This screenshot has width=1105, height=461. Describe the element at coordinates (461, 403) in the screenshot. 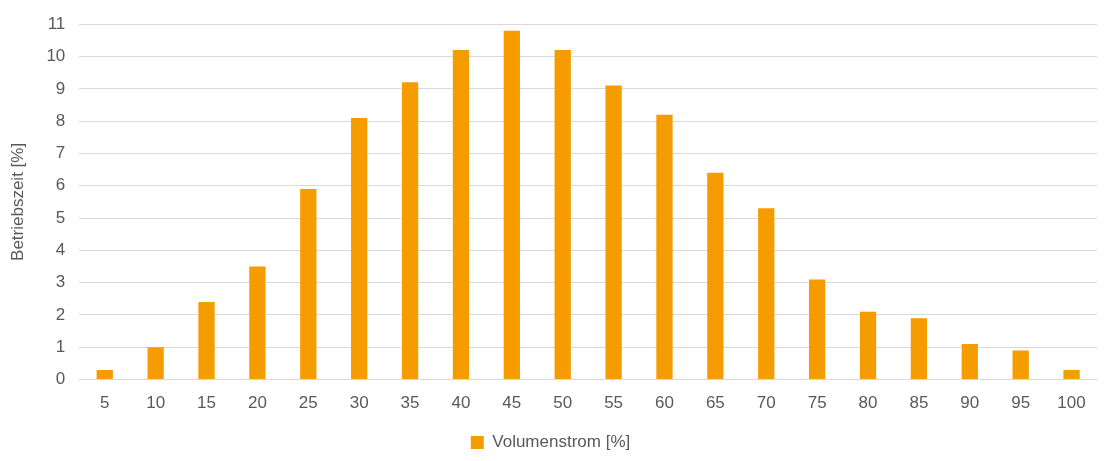

I see `x-tick-label: 40` at that location.